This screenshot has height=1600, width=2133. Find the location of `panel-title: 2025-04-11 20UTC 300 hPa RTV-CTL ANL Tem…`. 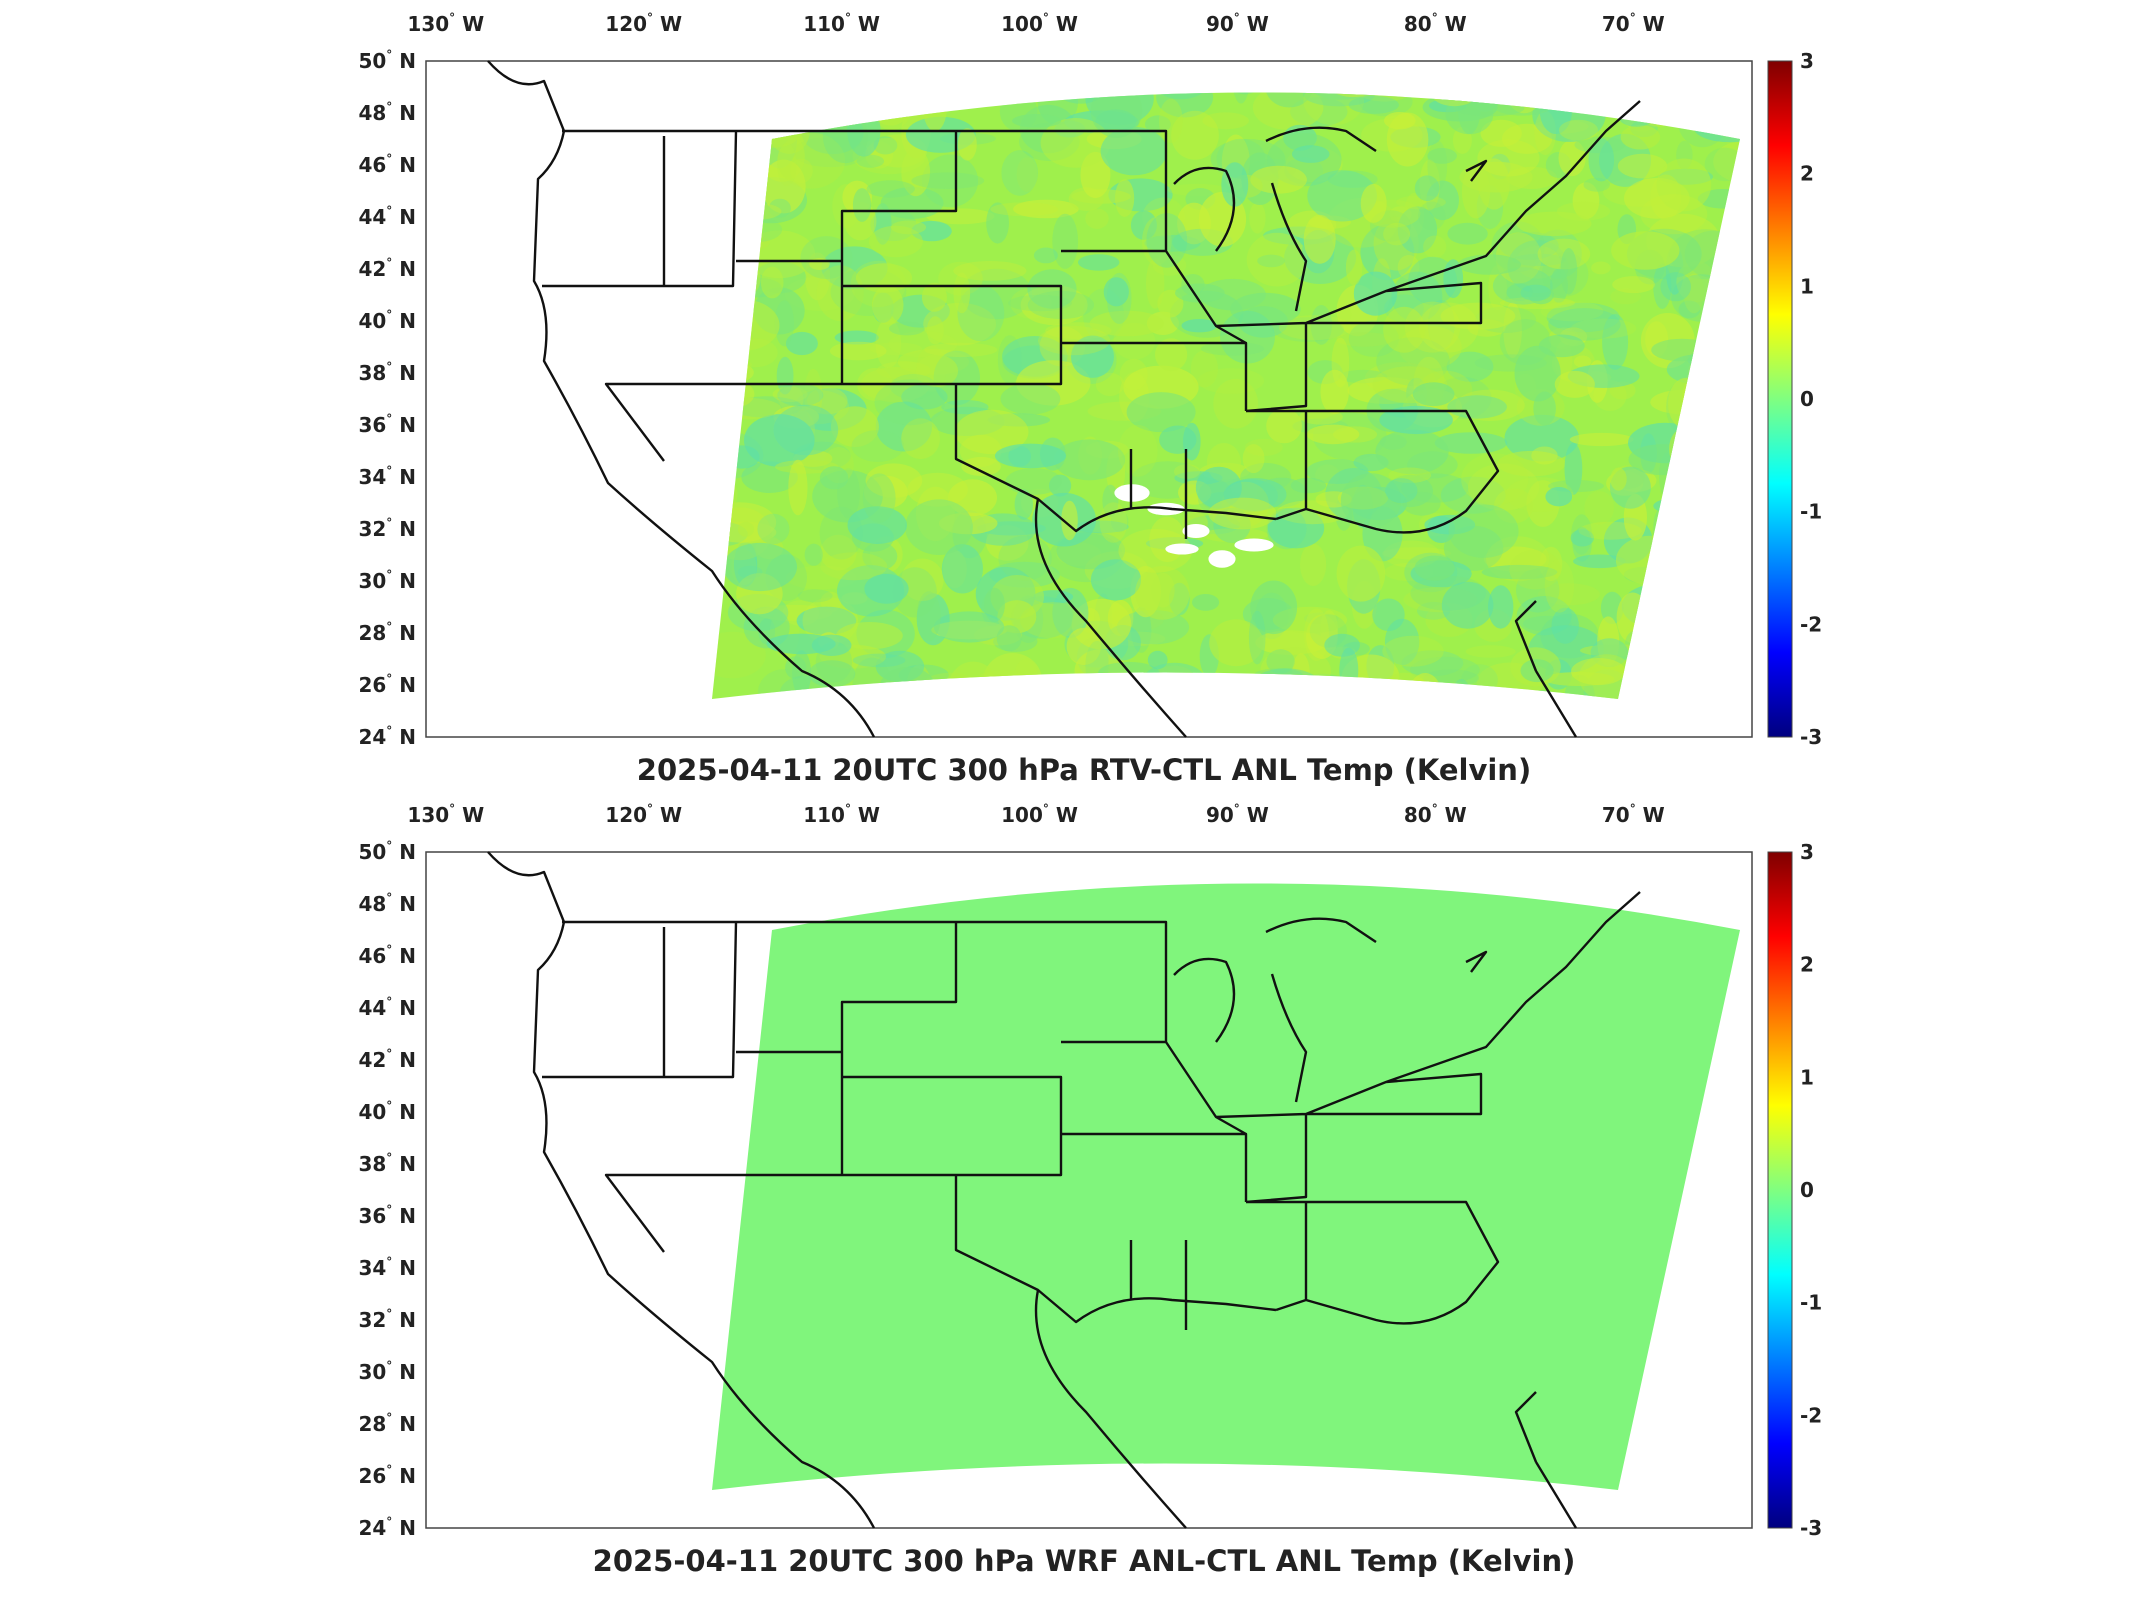

panel-title: 2025-04-11 20UTC 300 hPa RTV-CTL ANL Tem… is located at coordinates (1084, 770).